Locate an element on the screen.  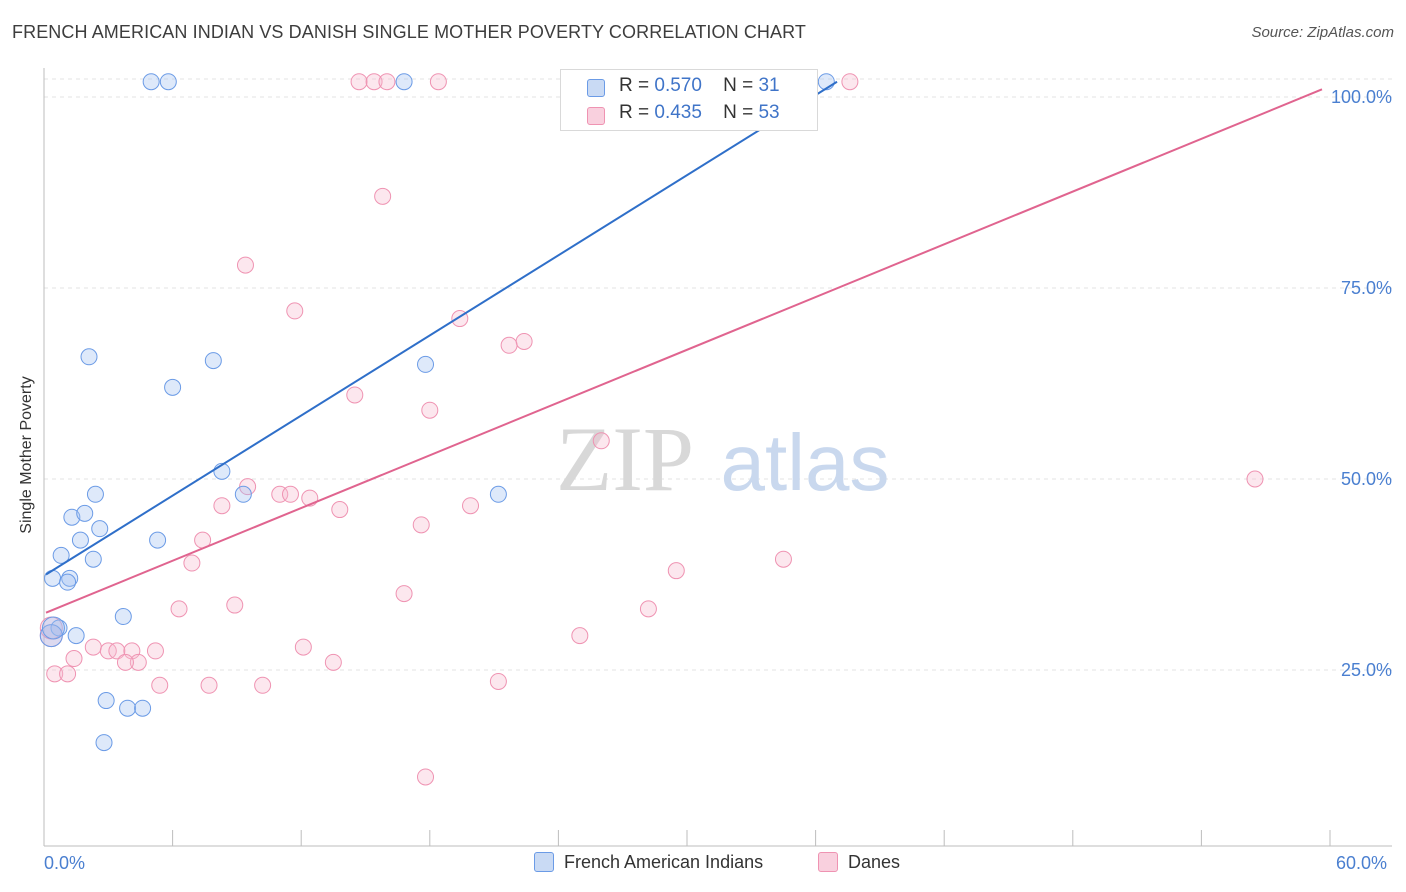
bottom-legend-swatch-pink is located at coordinates (828, 862).